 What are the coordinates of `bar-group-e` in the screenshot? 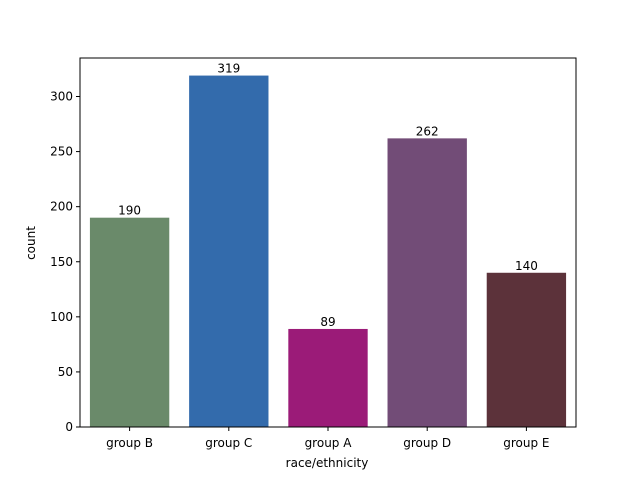 It's located at (526, 349).